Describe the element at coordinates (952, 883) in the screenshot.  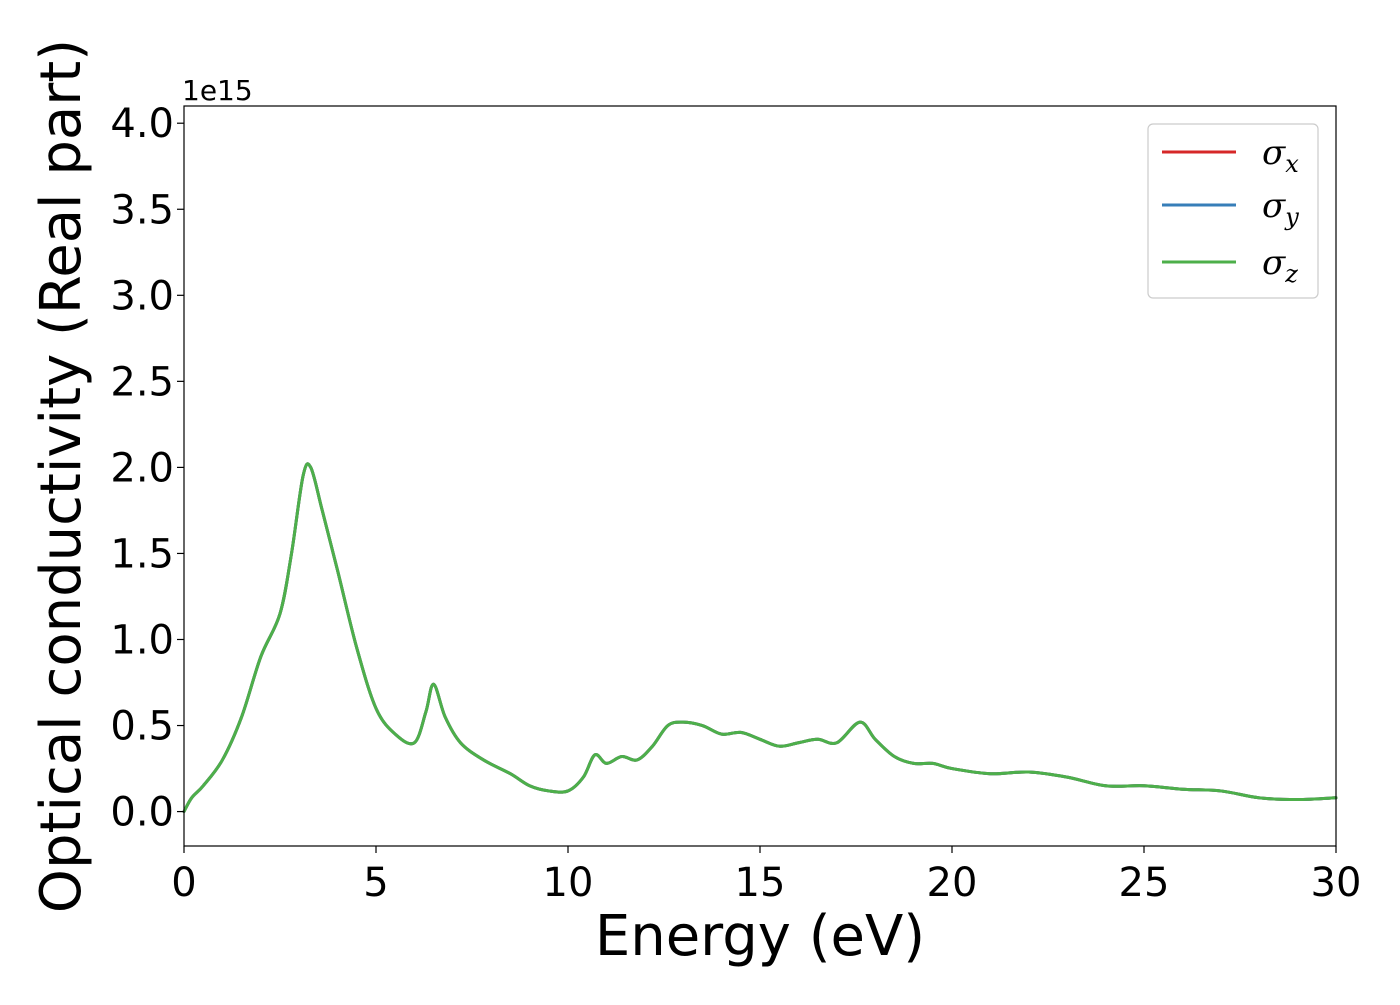
I see `x-tick-label: 20` at that location.